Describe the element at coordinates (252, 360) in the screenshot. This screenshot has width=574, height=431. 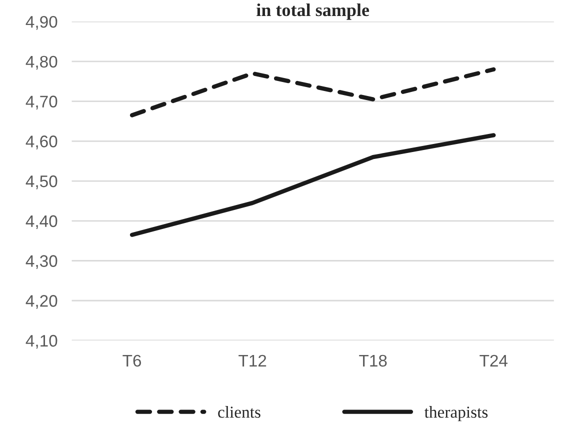
I see `x-tick-label: T12` at that location.